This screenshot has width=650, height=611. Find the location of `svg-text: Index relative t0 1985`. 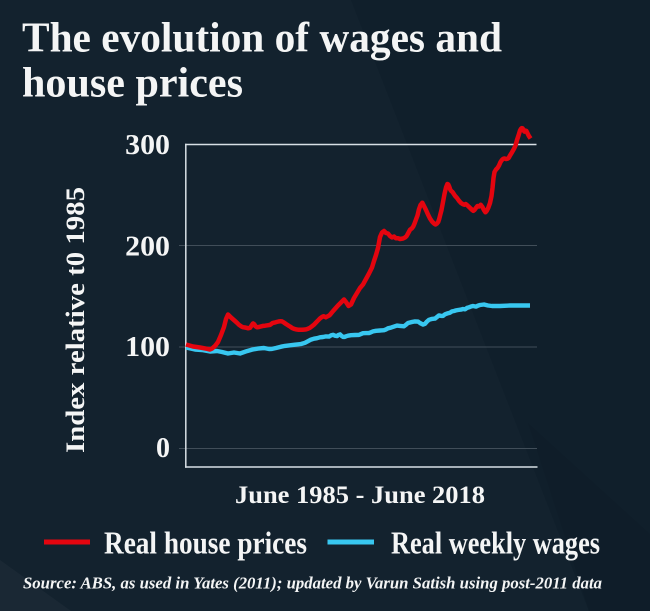

svg-text: Index relative t0 1985 is located at coordinates (75, 320).